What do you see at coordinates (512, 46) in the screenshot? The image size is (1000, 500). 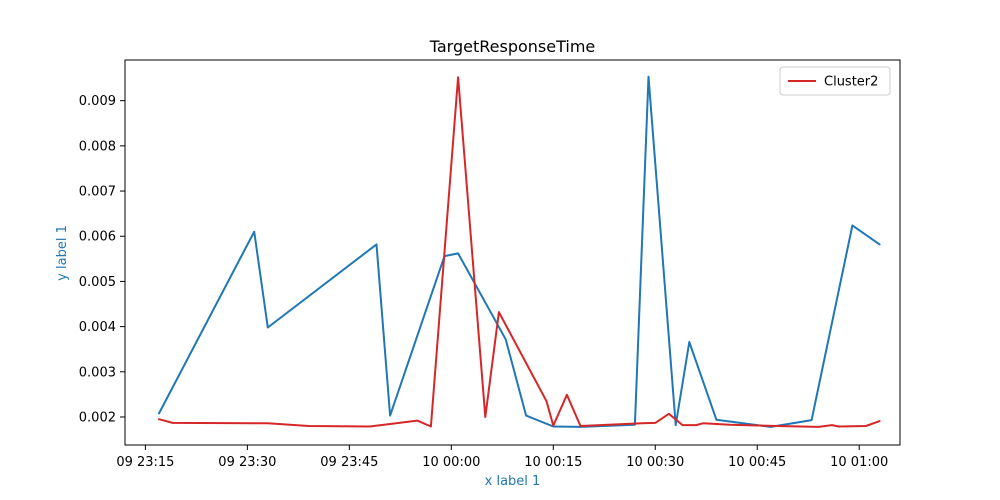 I see `chart-title: TargetResponseTime` at bounding box center [512, 46].